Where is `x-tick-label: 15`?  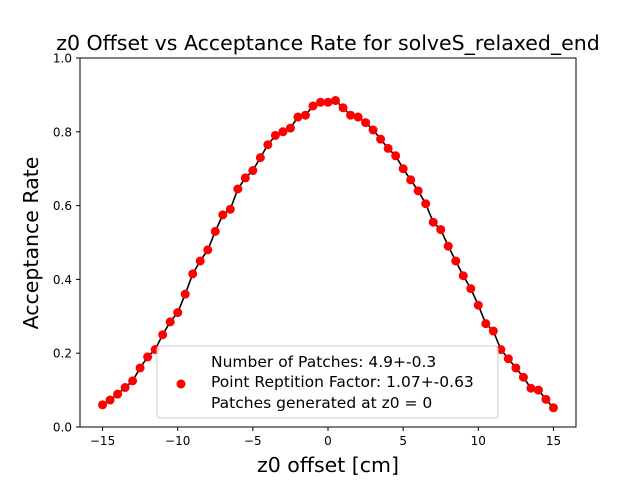 x-tick-label: 15 is located at coordinates (553, 441).